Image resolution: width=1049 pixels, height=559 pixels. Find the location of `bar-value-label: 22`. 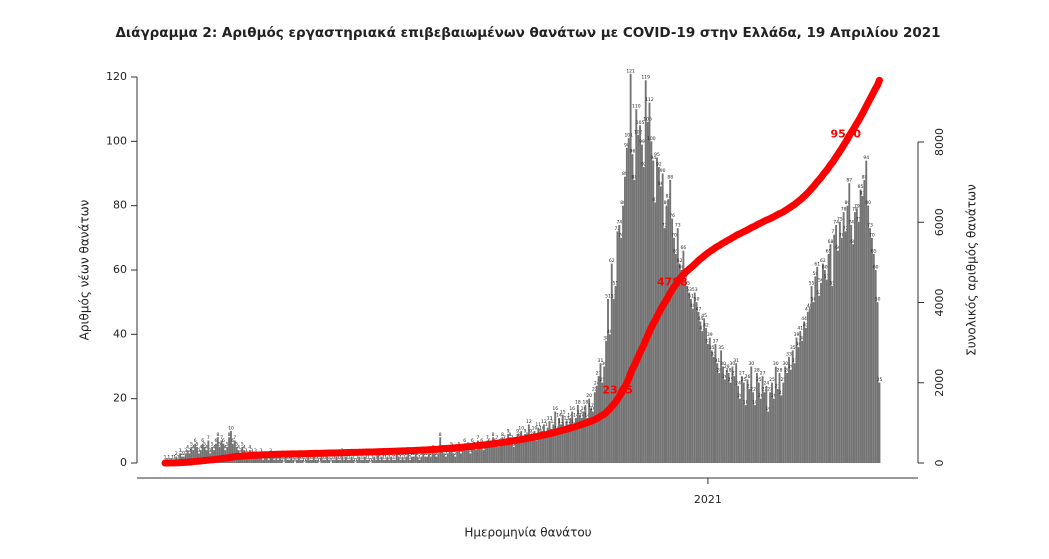

bar-value-label: 22 is located at coordinates (770, 390).